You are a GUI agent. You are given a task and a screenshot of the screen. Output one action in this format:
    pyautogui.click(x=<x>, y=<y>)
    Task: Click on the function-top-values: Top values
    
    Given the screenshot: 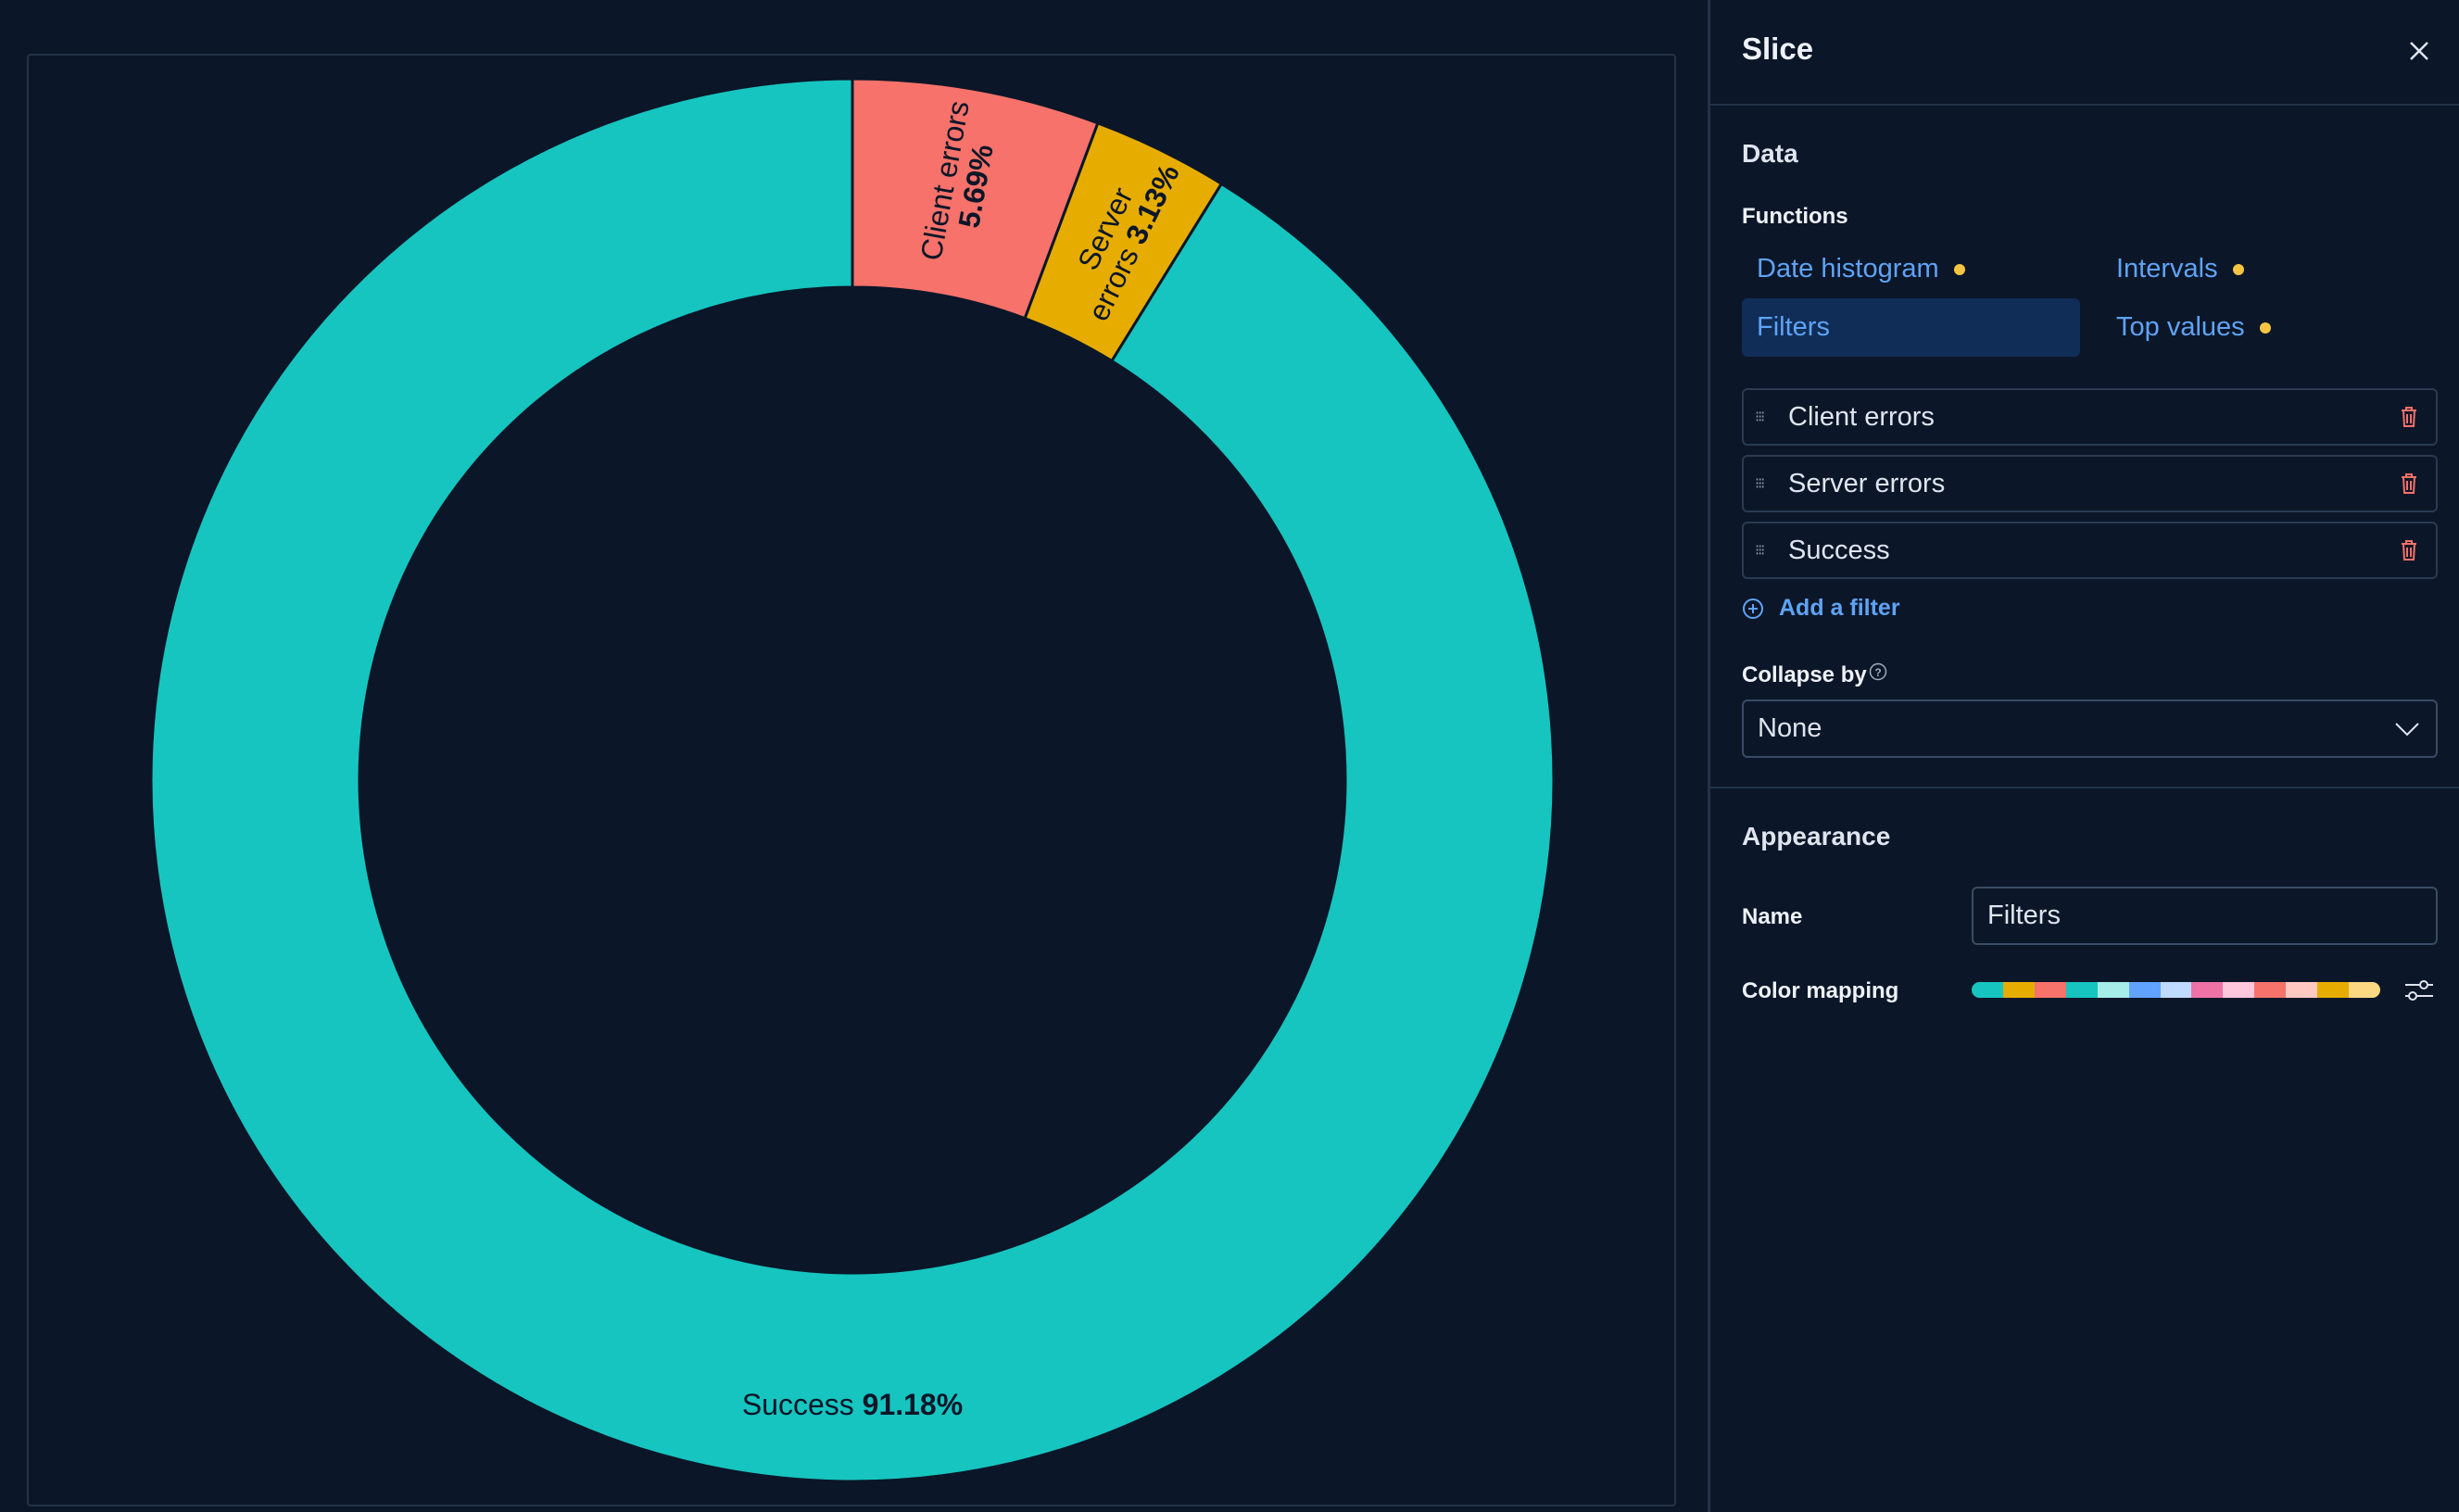 What is the action you would take?
    pyautogui.click(x=2186, y=327)
    